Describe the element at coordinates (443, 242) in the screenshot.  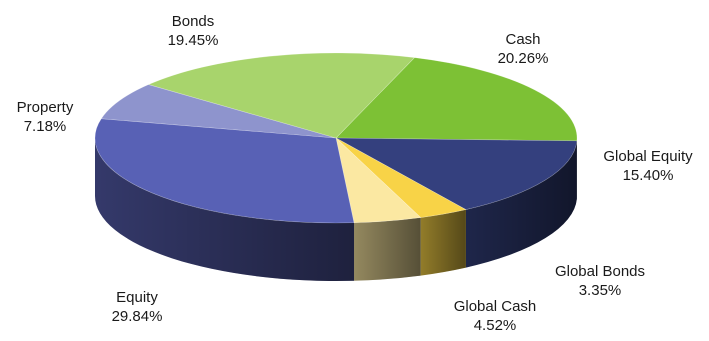
I see `slice-side-shade-global-bonds` at that location.